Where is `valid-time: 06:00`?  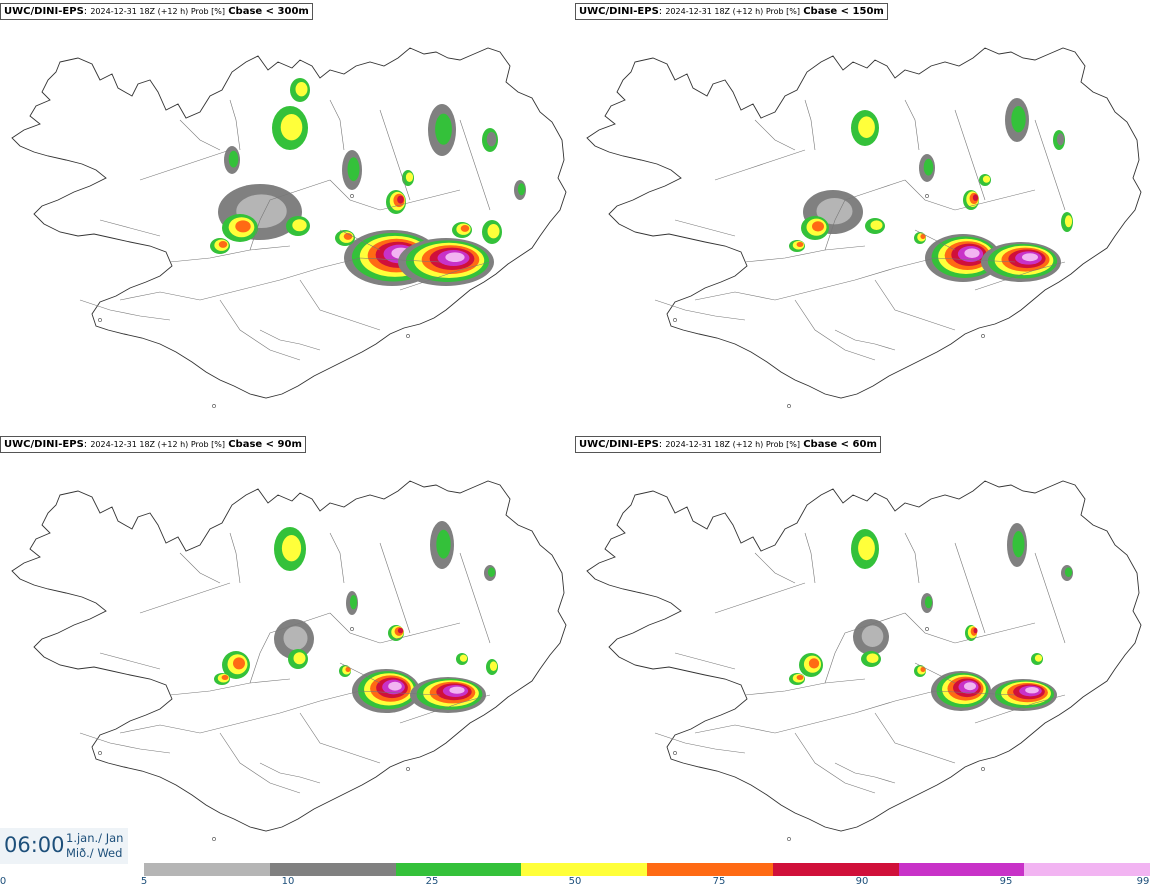
valid-time: 06:00 is located at coordinates (34, 845).